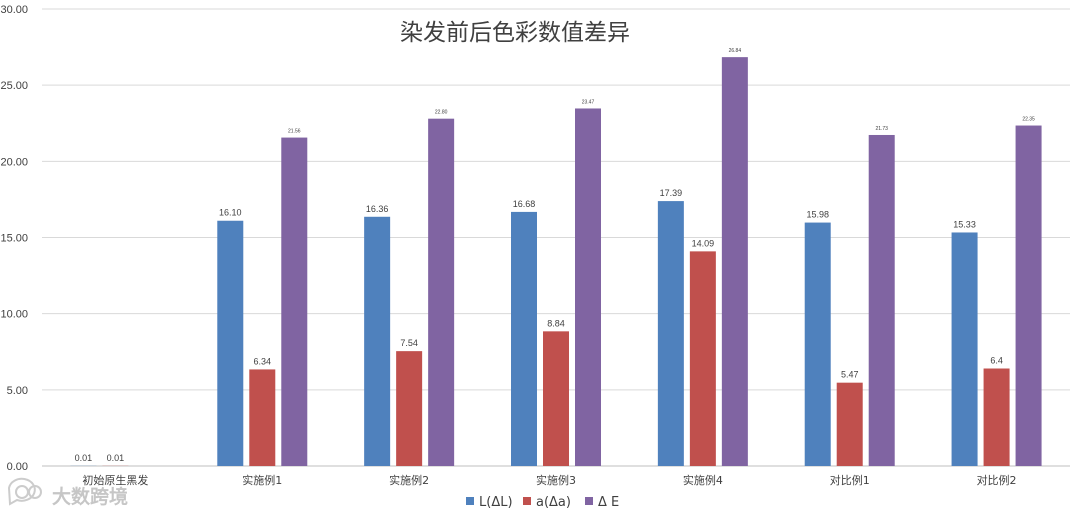  I want to click on data-label-1-1: 6.34, so click(263, 361).